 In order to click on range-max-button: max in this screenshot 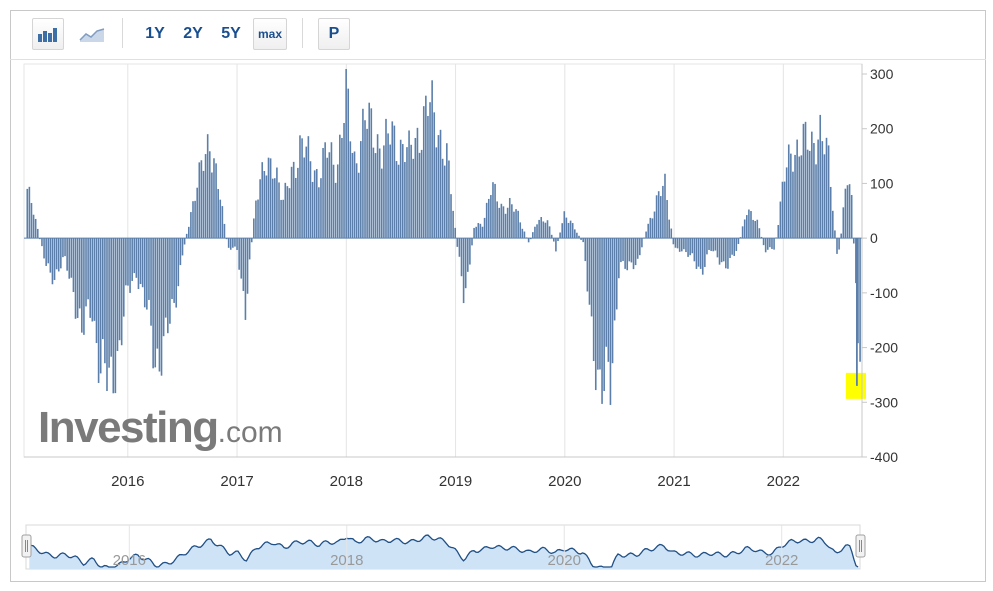, I will do `click(270, 34)`.